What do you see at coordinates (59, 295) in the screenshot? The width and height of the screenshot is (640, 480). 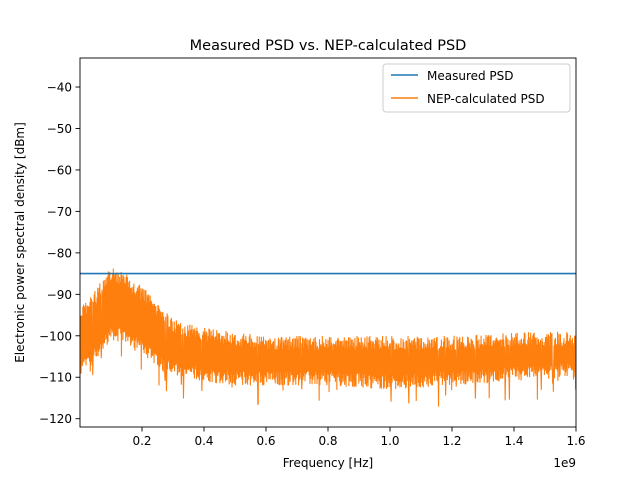 I see `y-tick-label: −90` at bounding box center [59, 295].